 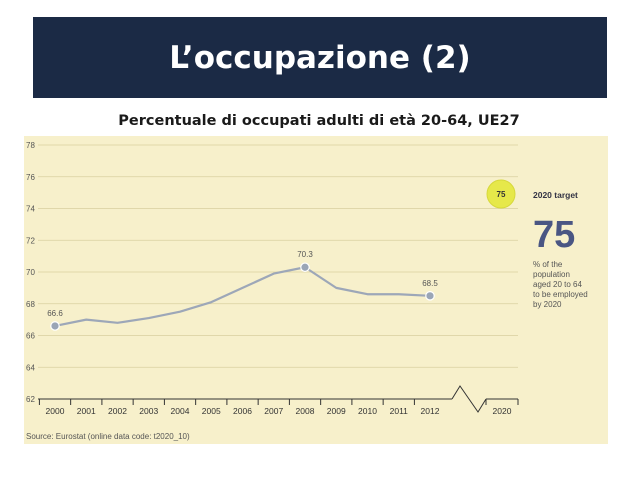 What do you see at coordinates (502, 411) in the screenshot?
I see `x-tick-label: 2020` at bounding box center [502, 411].